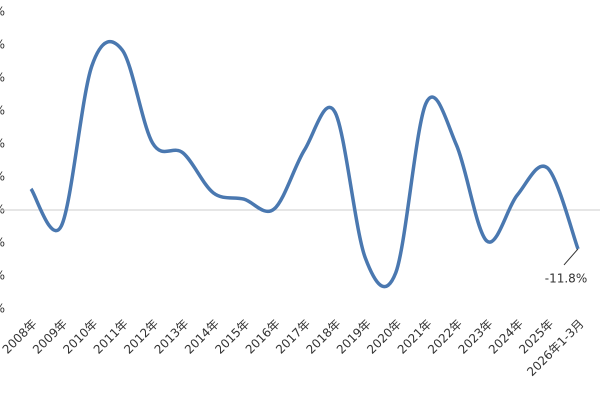 This screenshot has width=600, height=400. Describe the element at coordinates (2, 144) in the screenshot. I see `y-tick-label: 20%` at that location.